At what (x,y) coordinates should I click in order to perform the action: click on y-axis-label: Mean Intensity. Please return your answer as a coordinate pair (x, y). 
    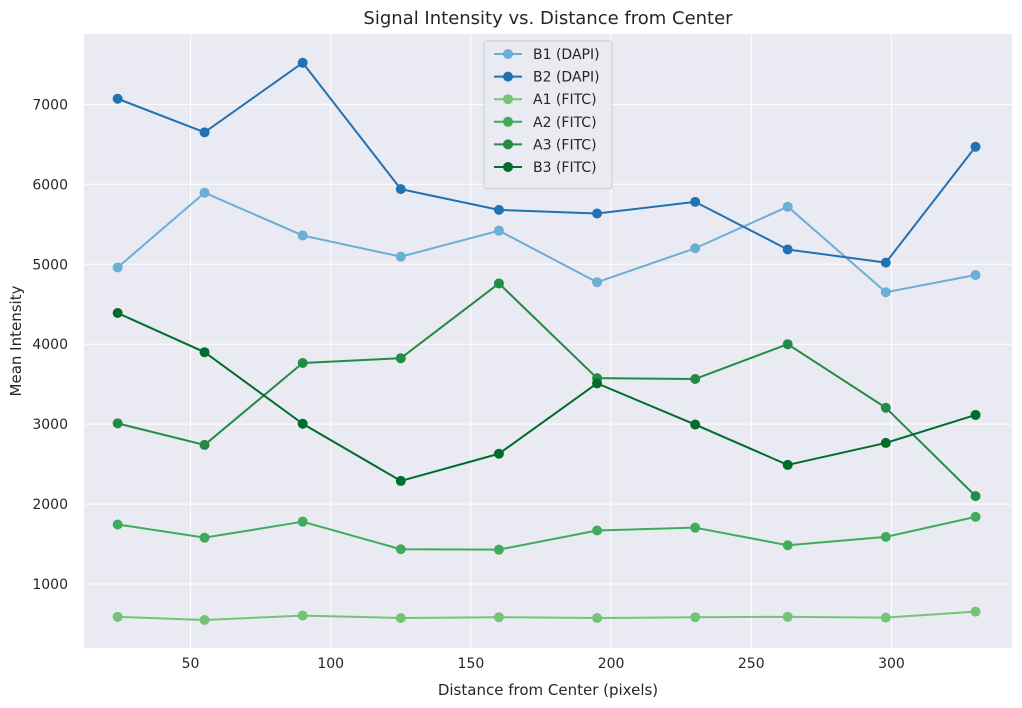
    Looking at the image, I should click on (16, 340).